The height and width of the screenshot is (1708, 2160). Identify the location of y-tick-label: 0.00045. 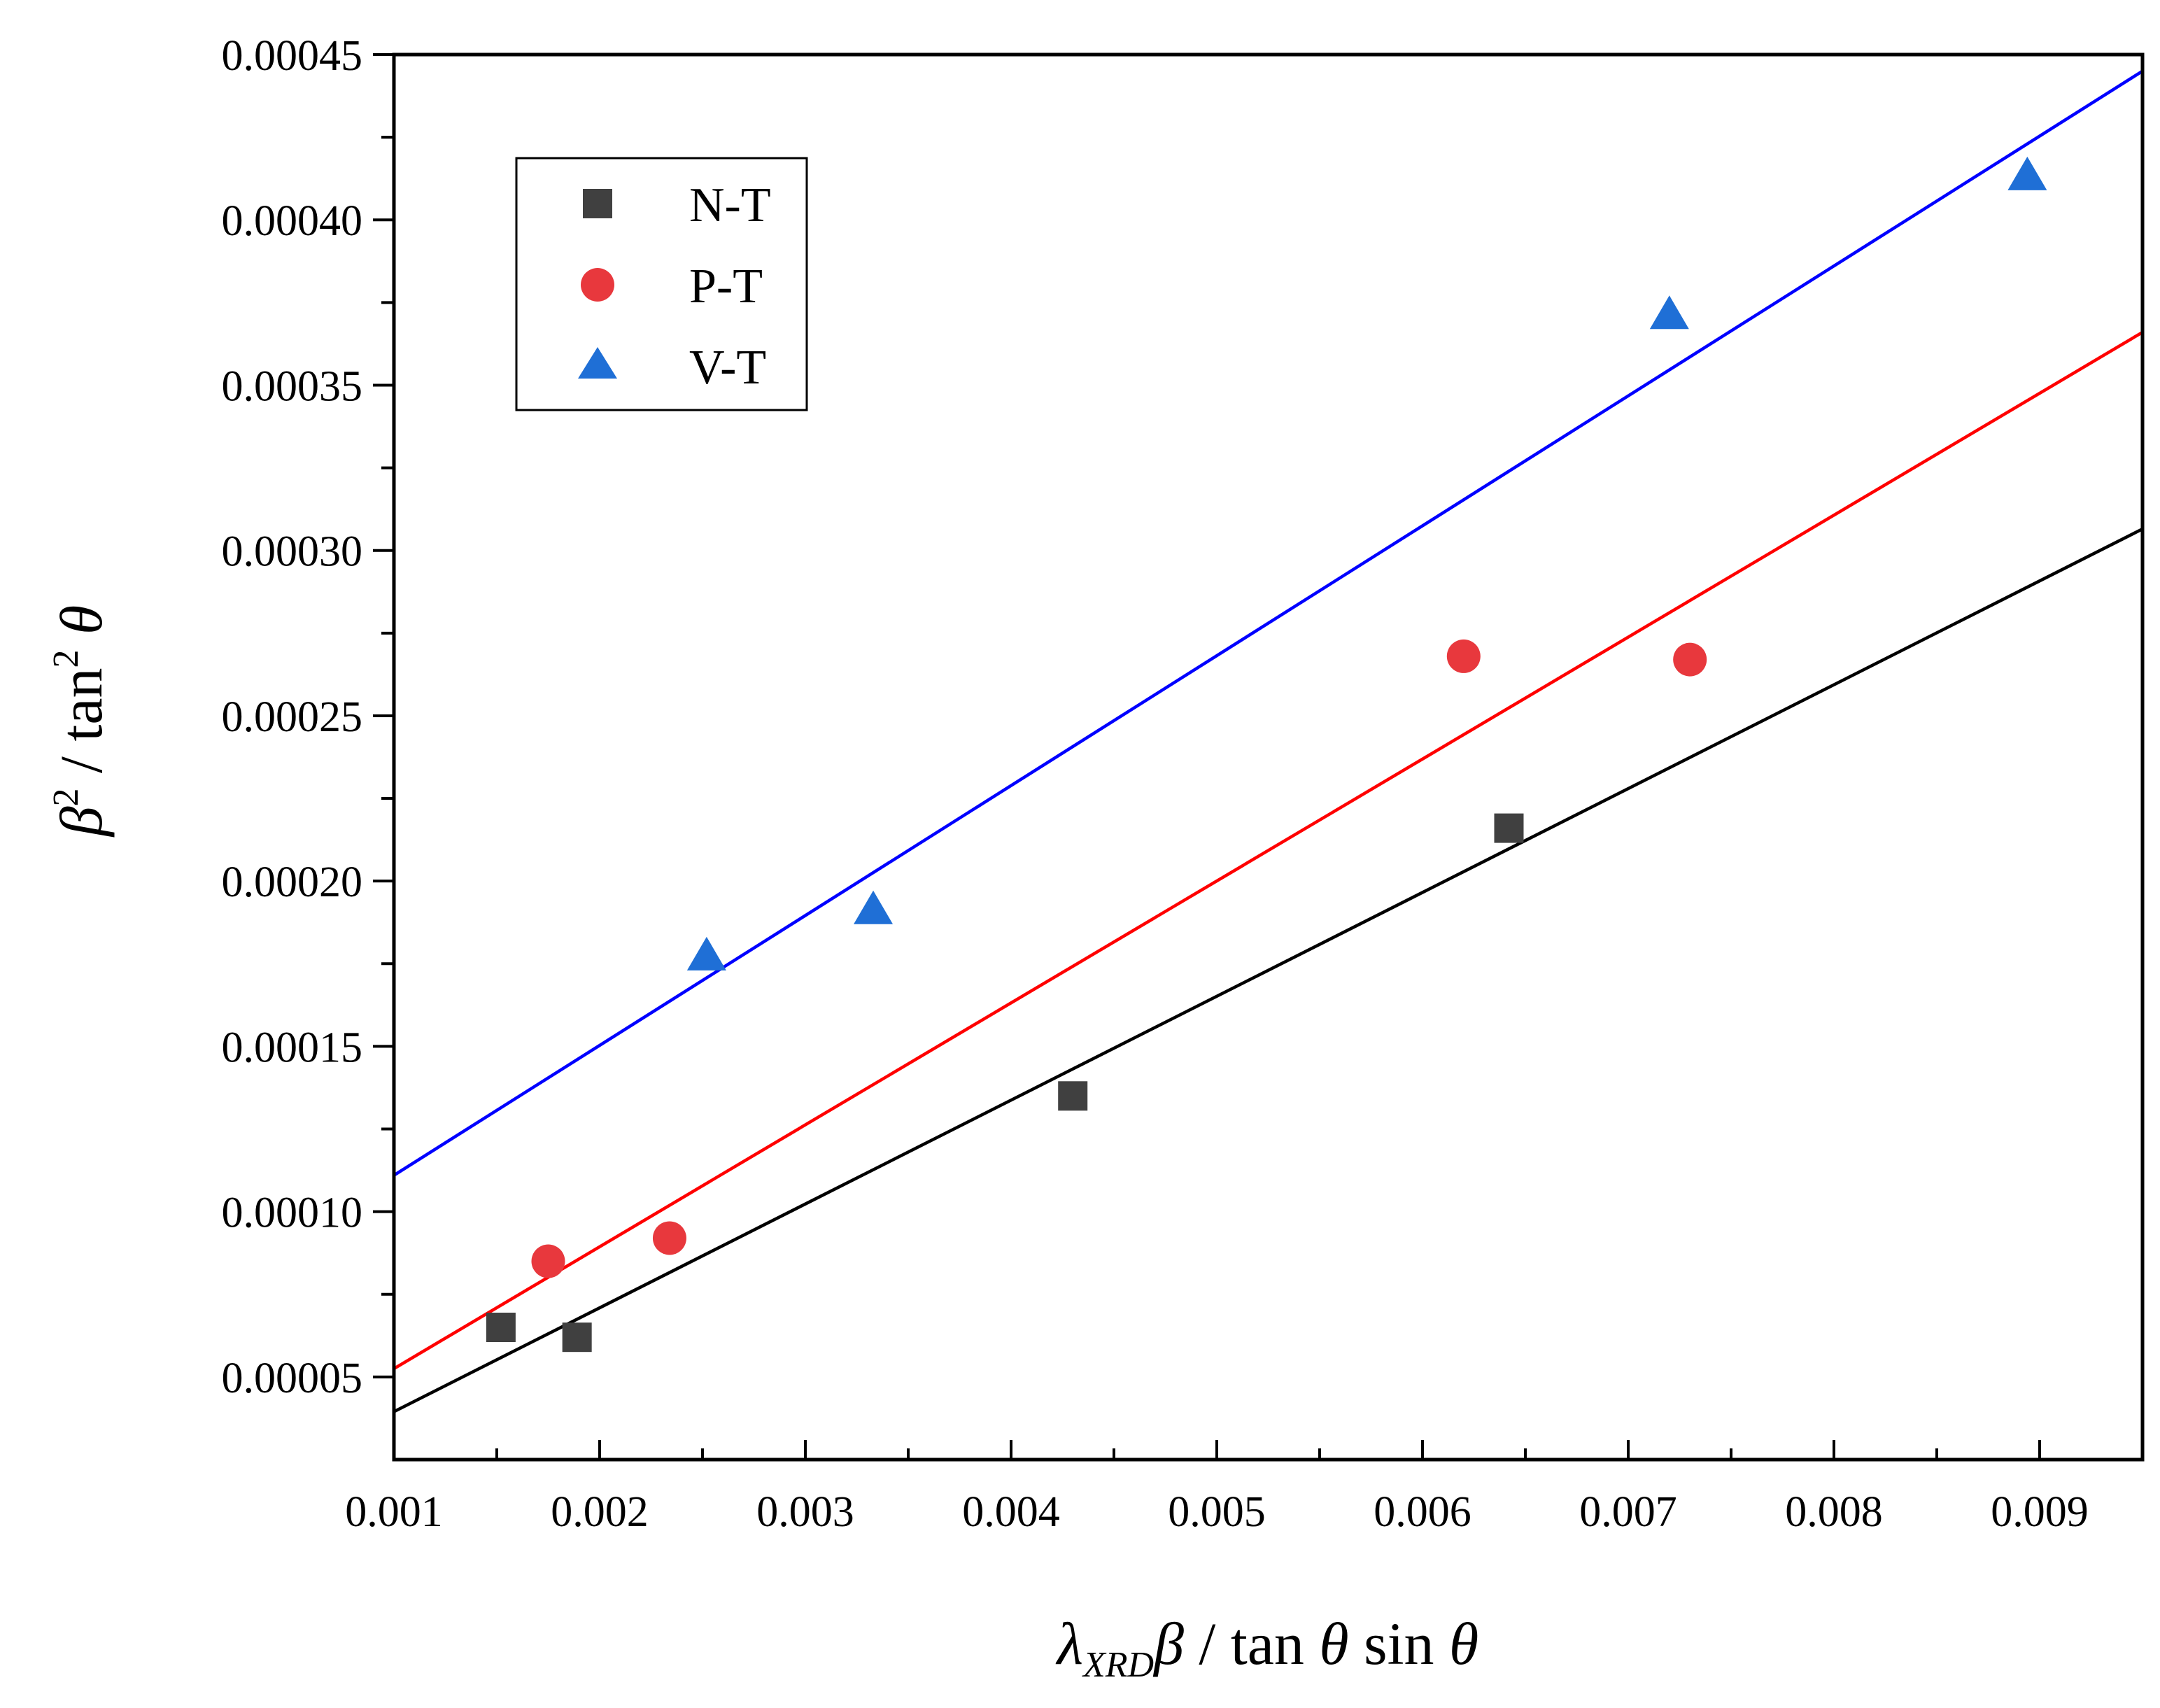
(292, 56).